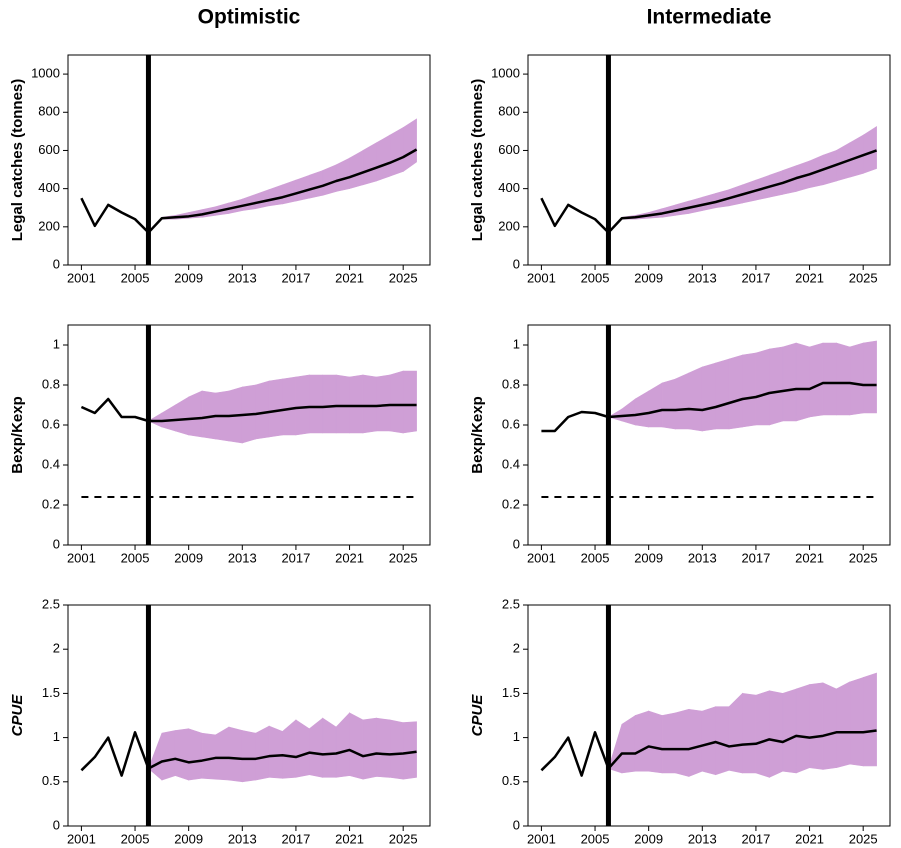 Image resolution: width=901 pixels, height=848 pixels. Describe the element at coordinates (509, 187) in the screenshot. I see `y-tick-label: 400` at that location.